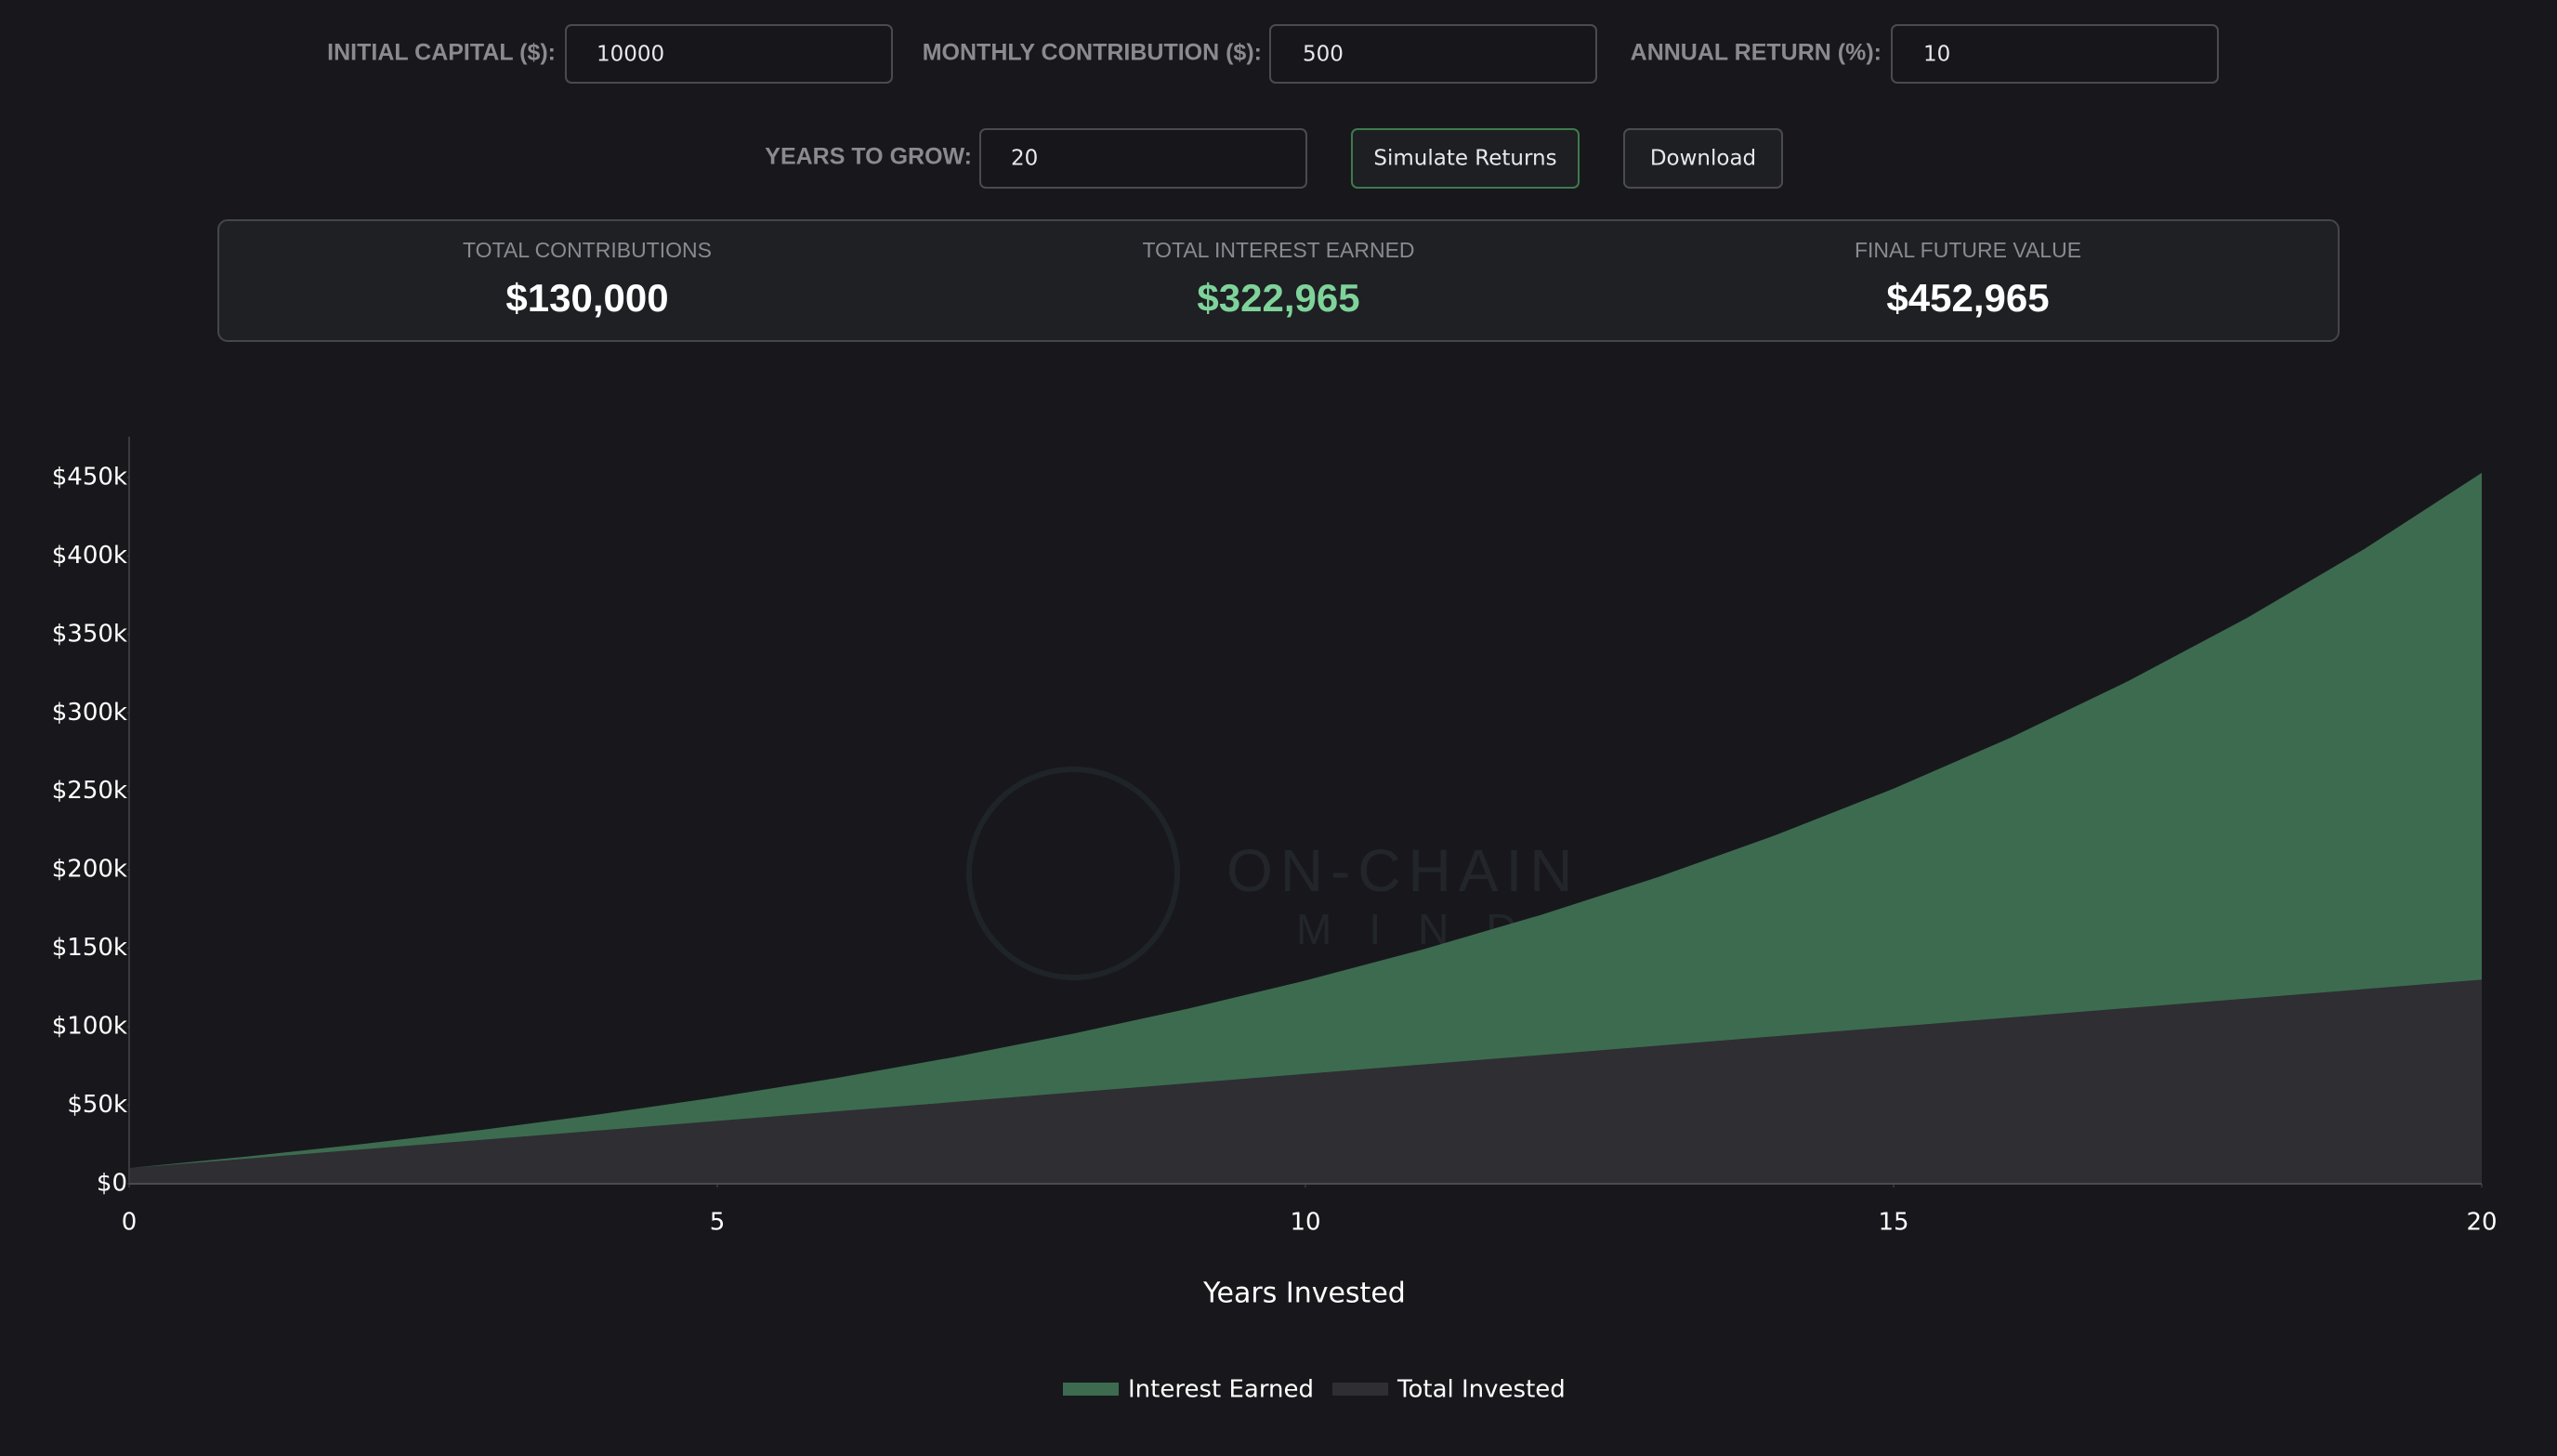 The image size is (2557, 1456). What do you see at coordinates (2482, 1223) in the screenshot?
I see `x-tick-label: 20` at bounding box center [2482, 1223].